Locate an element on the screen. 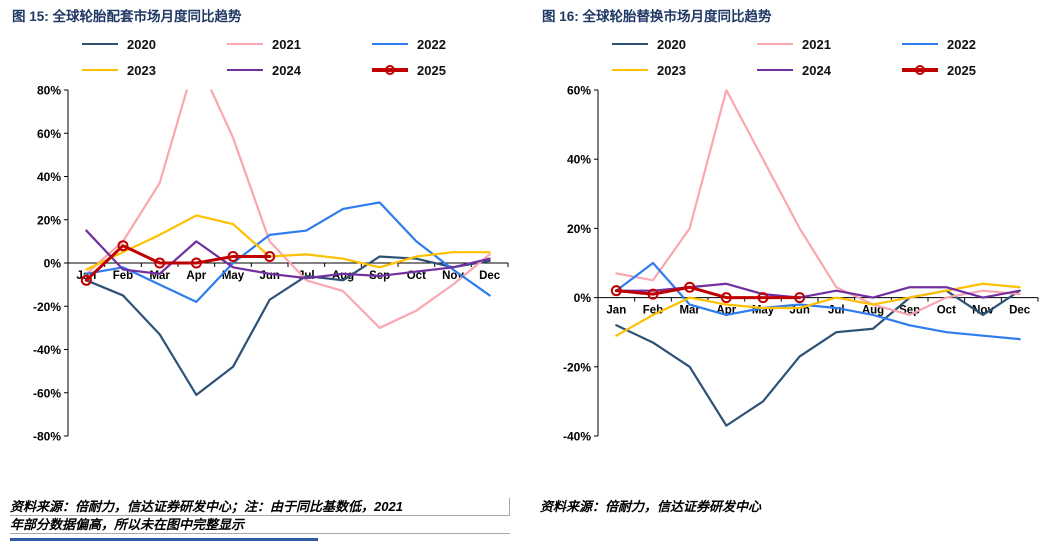  source-text: 资料来源：倍耐力，信达证券研发中心 is located at coordinates (651, 506).